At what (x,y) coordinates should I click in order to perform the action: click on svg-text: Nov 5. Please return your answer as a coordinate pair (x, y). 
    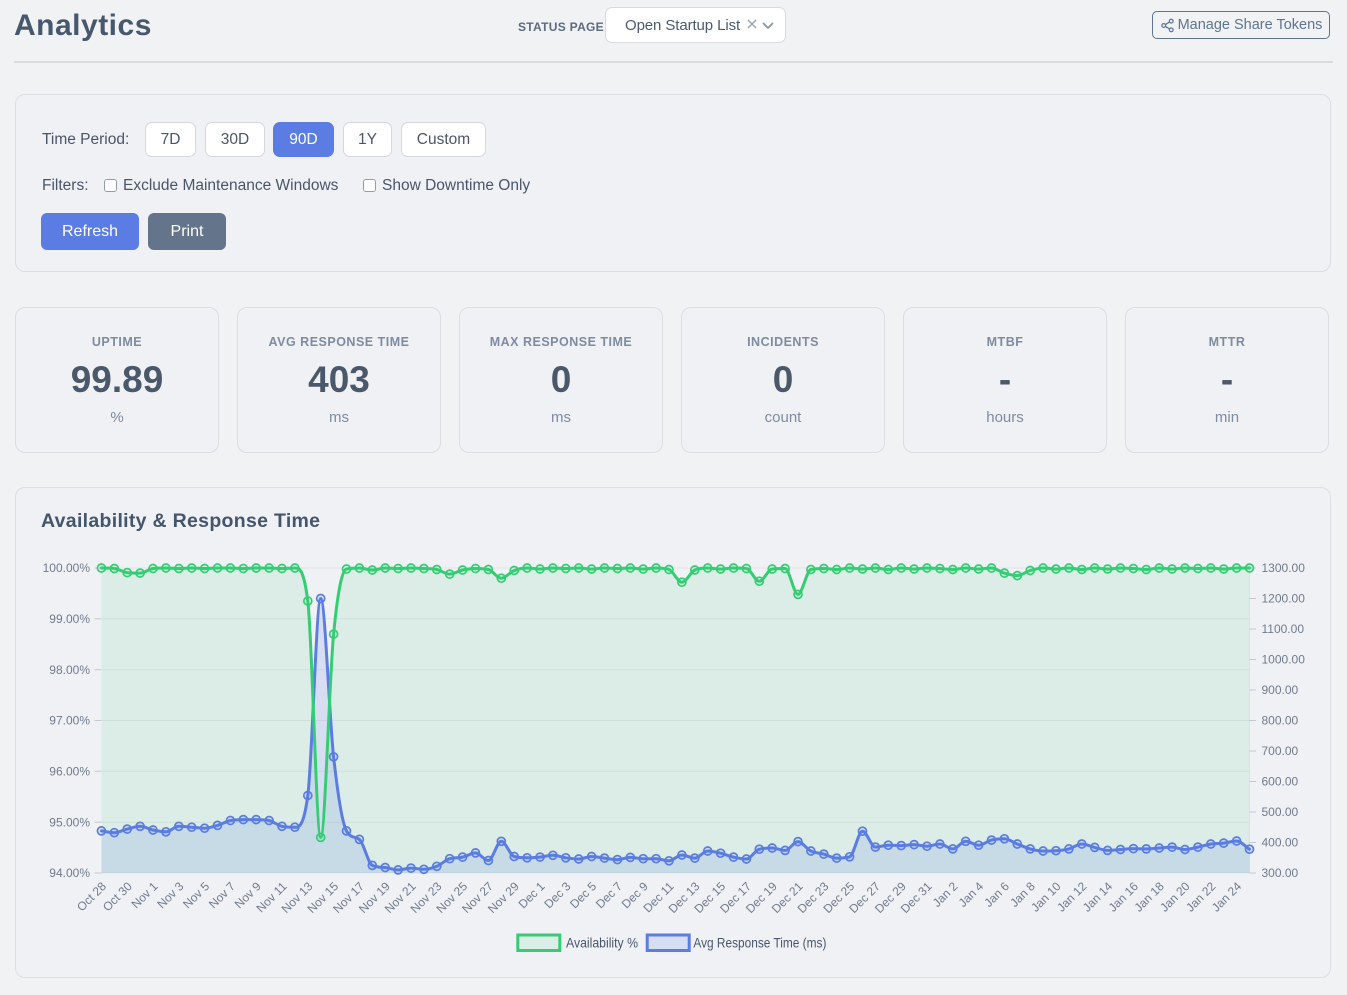
    Looking at the image, I should click on (196, 895).